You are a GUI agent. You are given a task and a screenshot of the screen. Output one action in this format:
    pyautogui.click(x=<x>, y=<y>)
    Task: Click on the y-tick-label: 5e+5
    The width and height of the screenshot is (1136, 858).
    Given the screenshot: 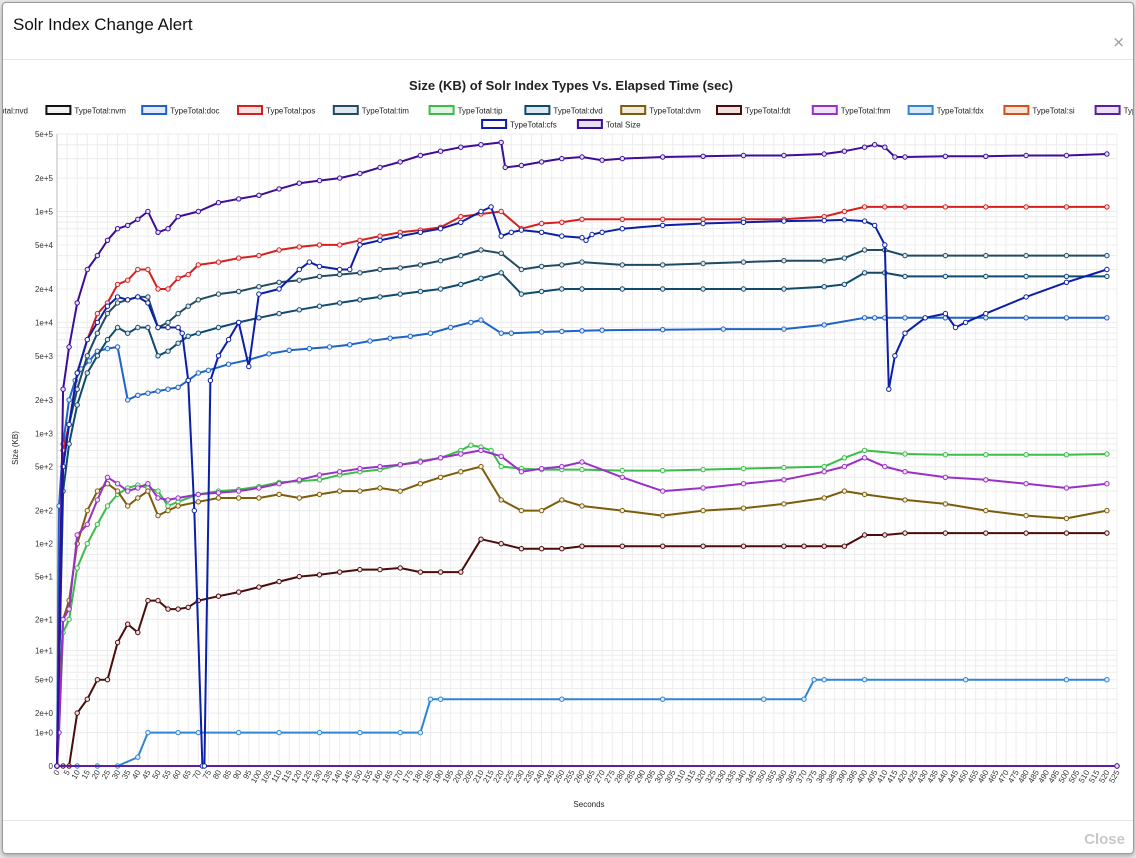 What is the action you would take?
    pyautogui.click(x=44, y=134)
    